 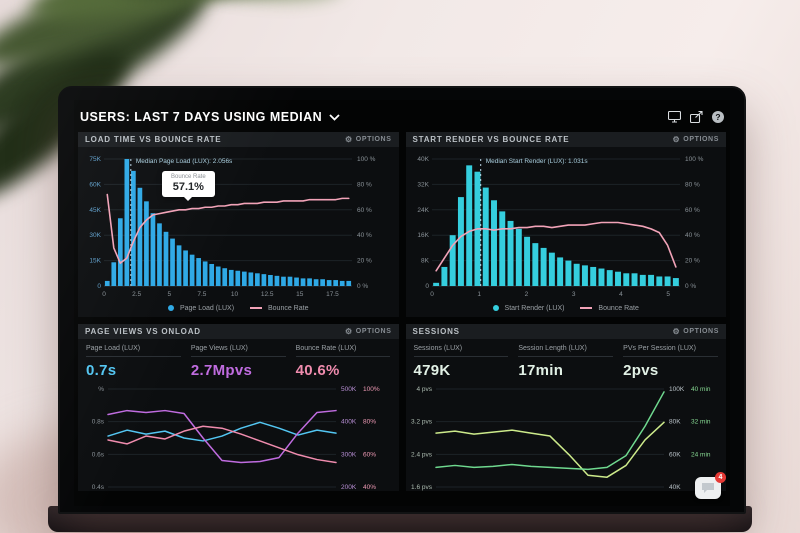 I want to click on panel-title: SESSIONS, so click(x=436, y=331).